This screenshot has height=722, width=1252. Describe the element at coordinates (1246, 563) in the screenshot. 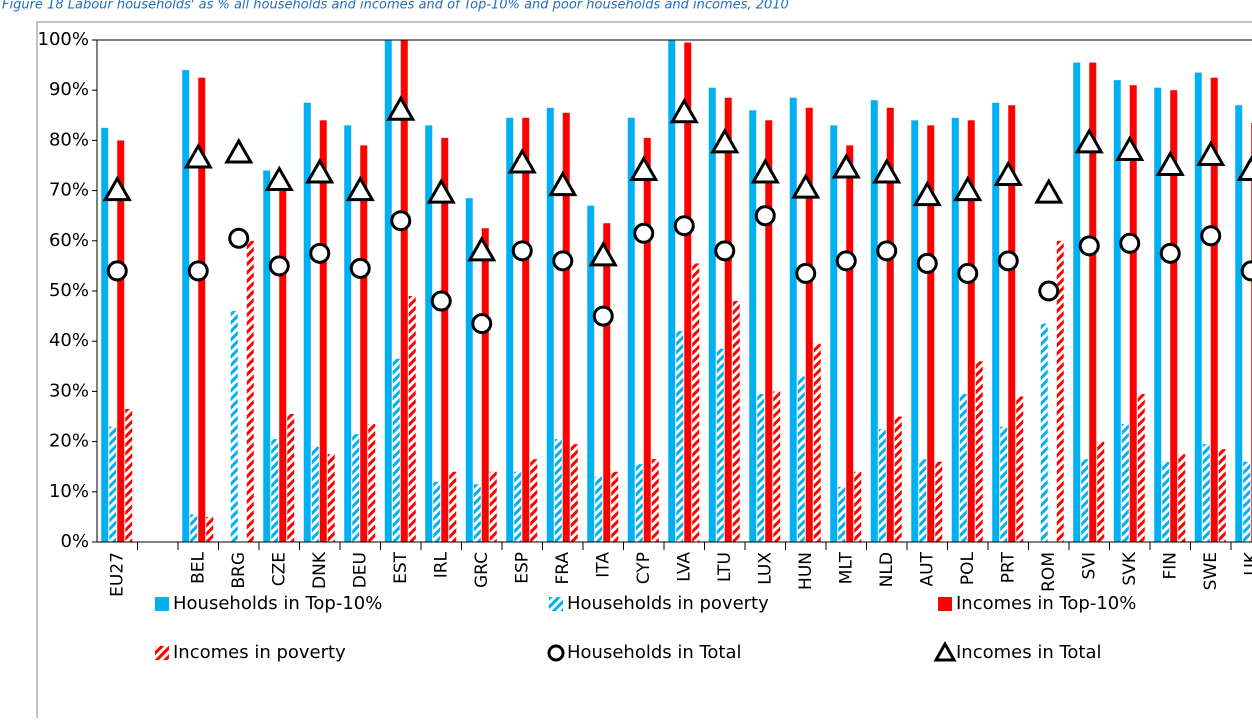

I see `x-tick-label: UK` at that location.